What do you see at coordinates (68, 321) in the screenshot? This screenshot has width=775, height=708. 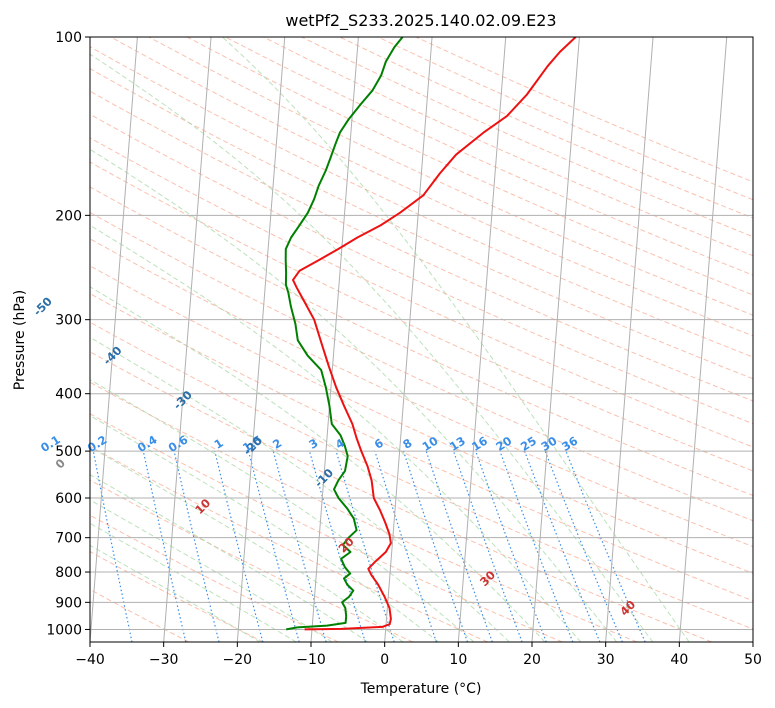 I see `y-tick-label: 300` at bounding box center [68, 321].